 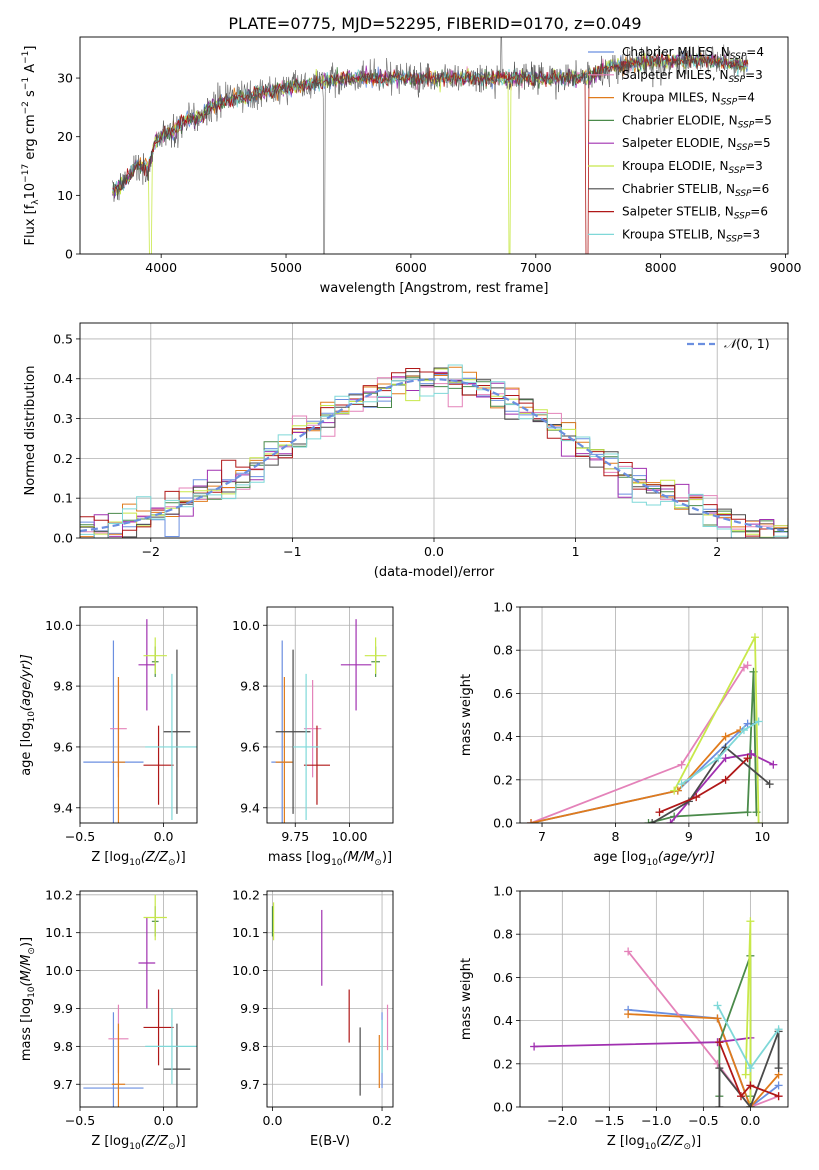 What do you see at coordinates (609, 1120) in the screenshot?
I see `x-tick-label: −1.5` at bounding box center [609, 1120].